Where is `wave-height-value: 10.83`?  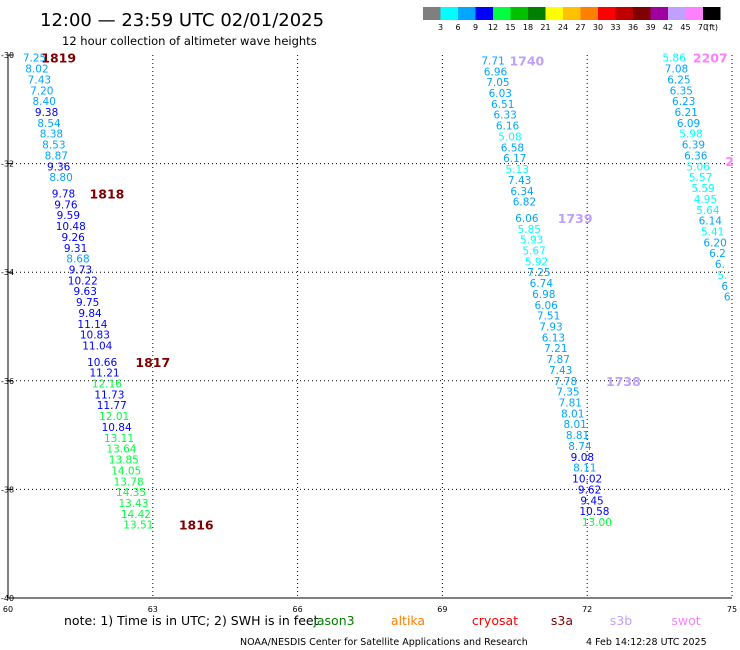
wave-height-value: 10.83 is located at coordinates (95, 336).